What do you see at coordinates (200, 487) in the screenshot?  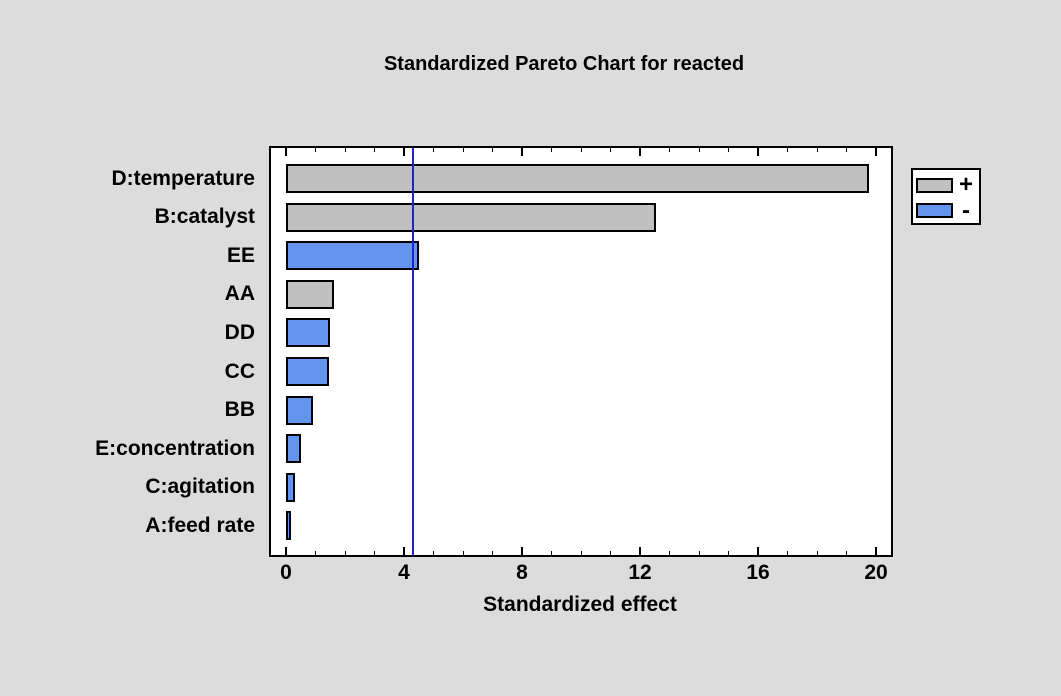 I see `category-label: C:agitation` at bounding box center [200, 487].